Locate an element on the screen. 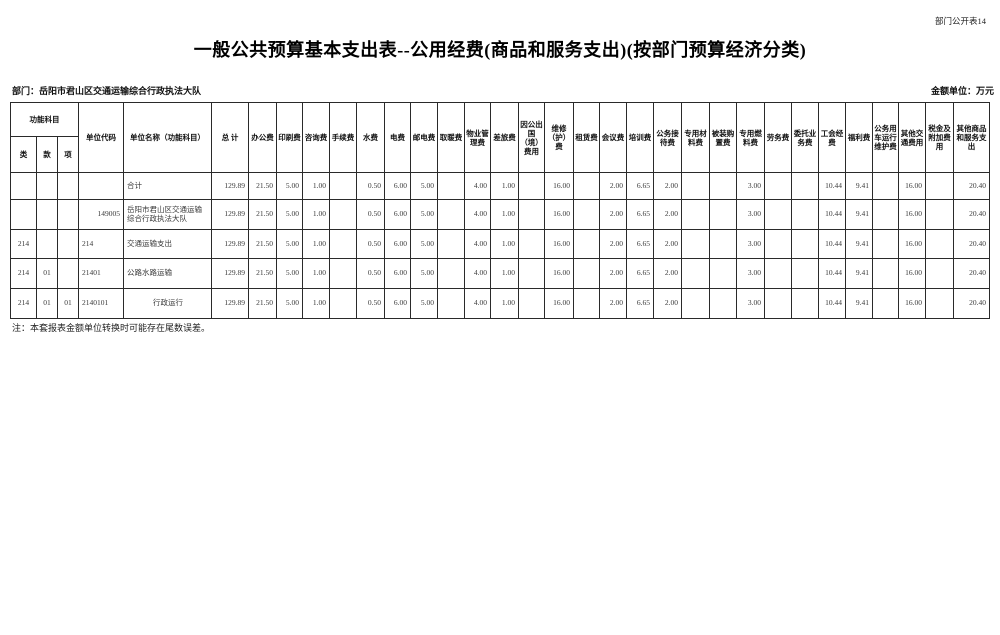  table-cell: 合计 is located at coordinates (167, 186).